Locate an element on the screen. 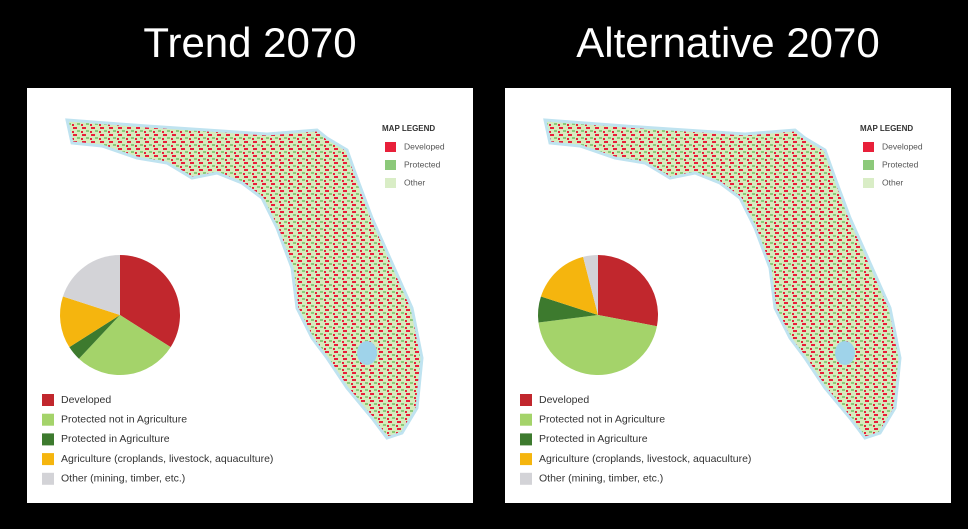  panel-title: Trend 2070 is located at coordinates (249, 42).